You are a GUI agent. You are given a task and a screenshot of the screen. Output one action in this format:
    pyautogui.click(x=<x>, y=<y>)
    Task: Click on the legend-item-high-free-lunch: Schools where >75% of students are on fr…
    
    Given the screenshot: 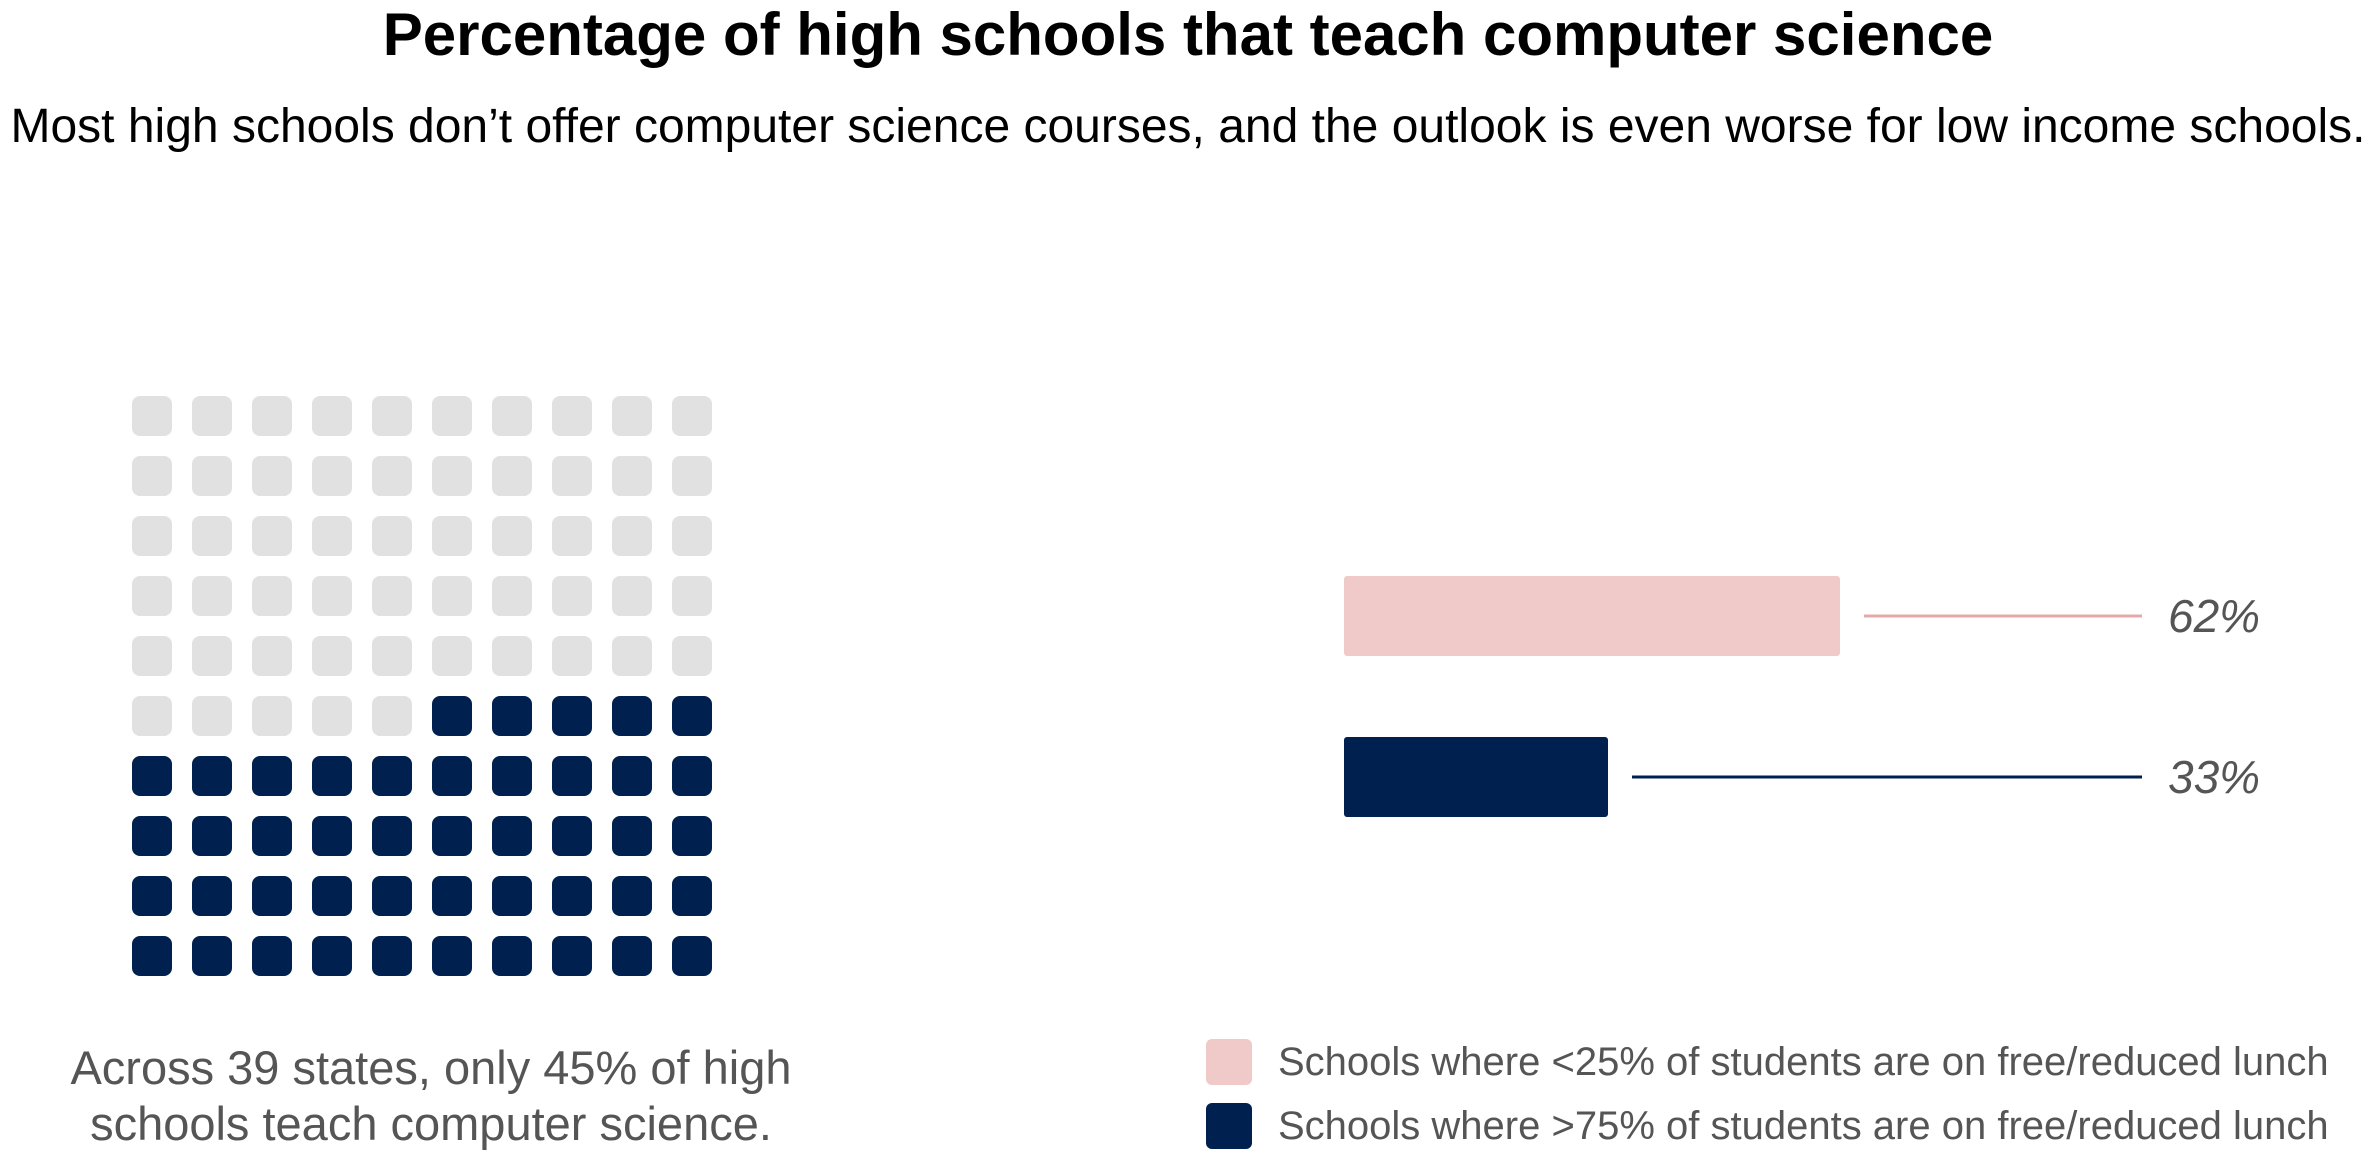 What is the action you would take?
    pyautogui.click(x=1786, y=1126)
    